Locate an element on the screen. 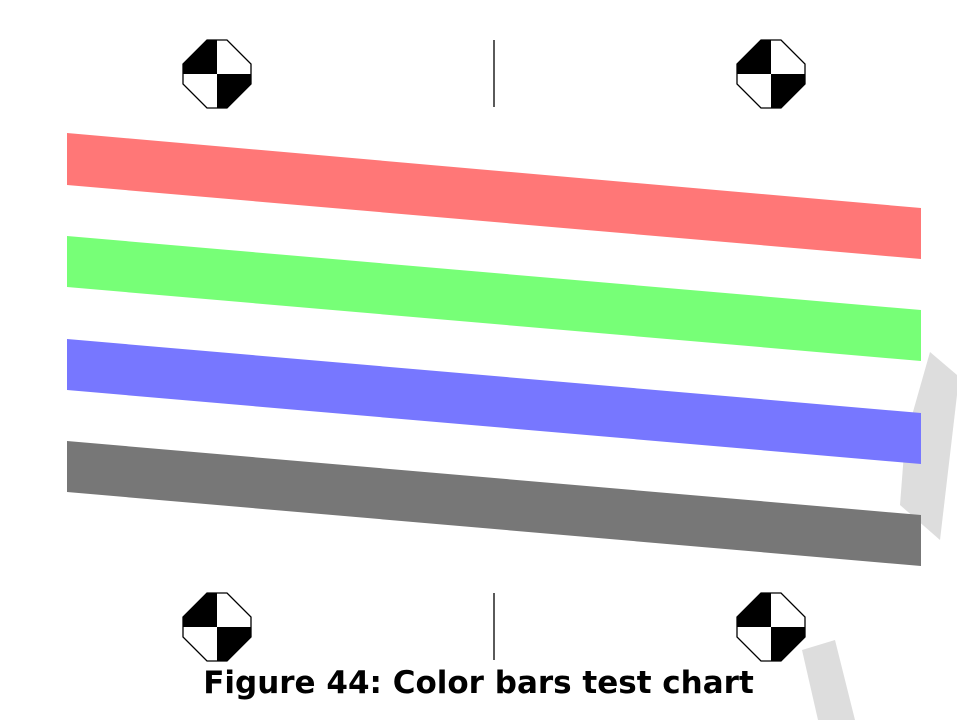 This screenshot has width=957, height=720. figure-caption: Figure 44: Color bars test chart is located at coordinates (478, 683).